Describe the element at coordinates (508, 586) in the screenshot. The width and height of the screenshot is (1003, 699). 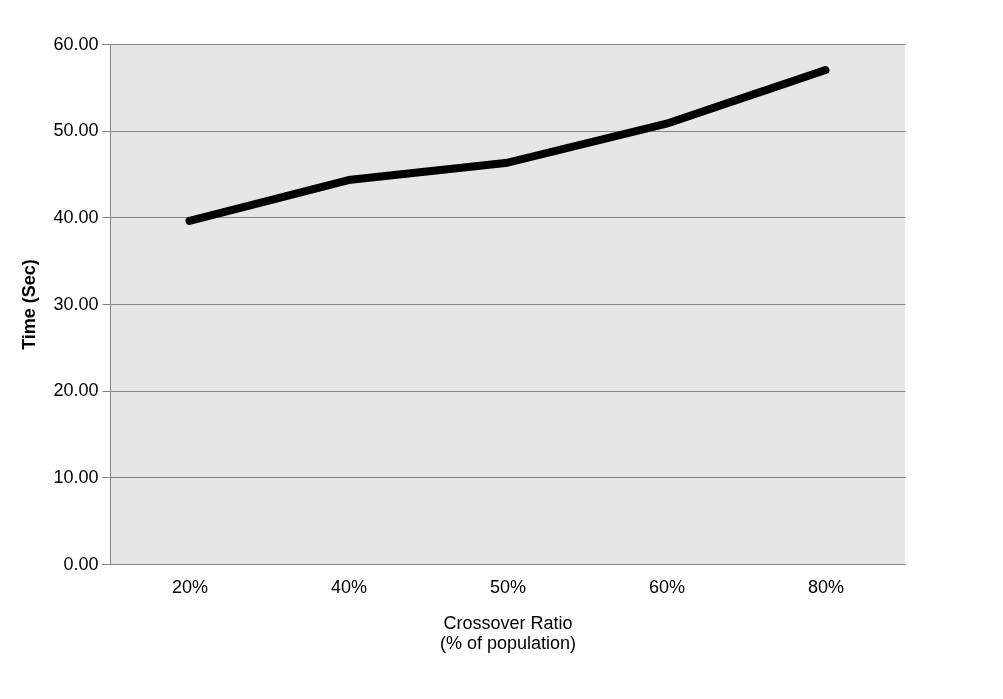
I see `x-tick-label: 50%` at that location.